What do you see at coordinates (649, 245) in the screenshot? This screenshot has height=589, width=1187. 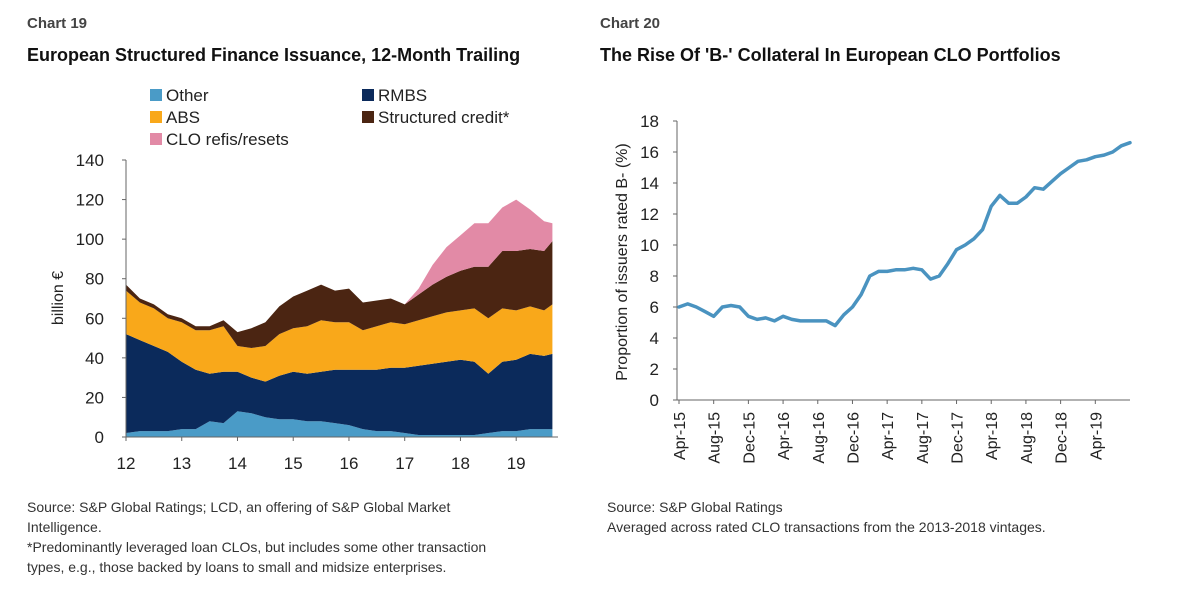 I see `y-tick-label: 10` at bounding box center [649, 245].